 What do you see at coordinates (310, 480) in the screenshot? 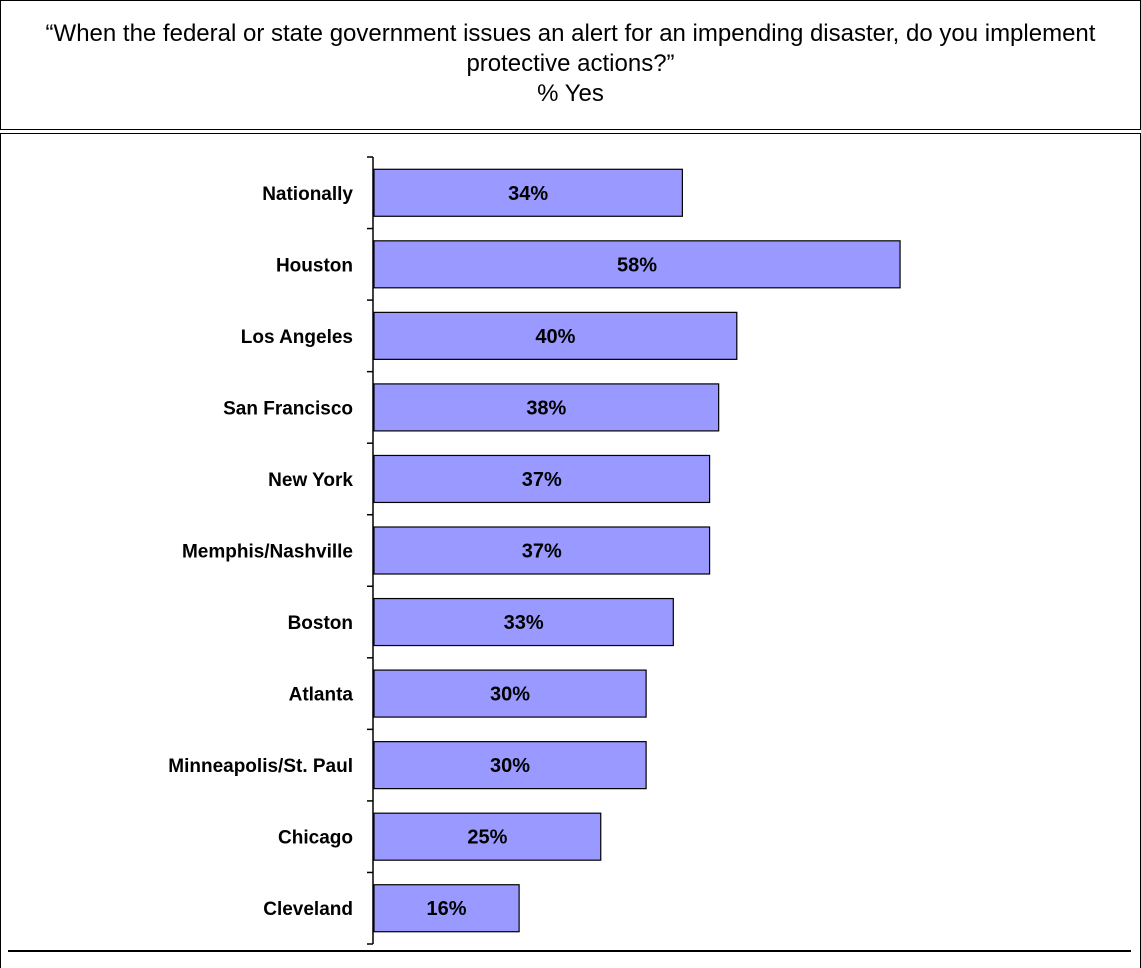
I see `category-label: New York` at bounding box center [310, 480].